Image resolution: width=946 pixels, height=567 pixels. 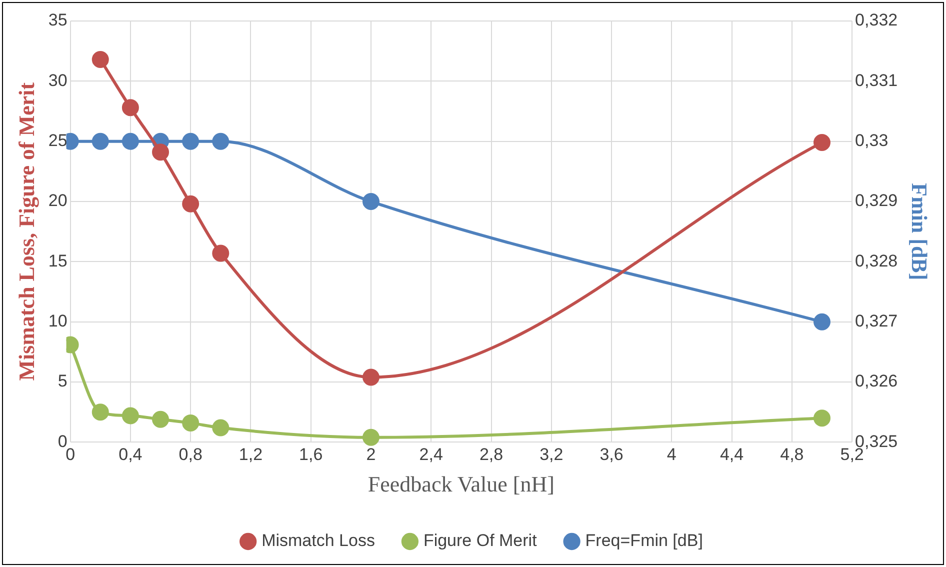 I want to click on y2-tick-label: 0,33, so click(x=871, y=140).